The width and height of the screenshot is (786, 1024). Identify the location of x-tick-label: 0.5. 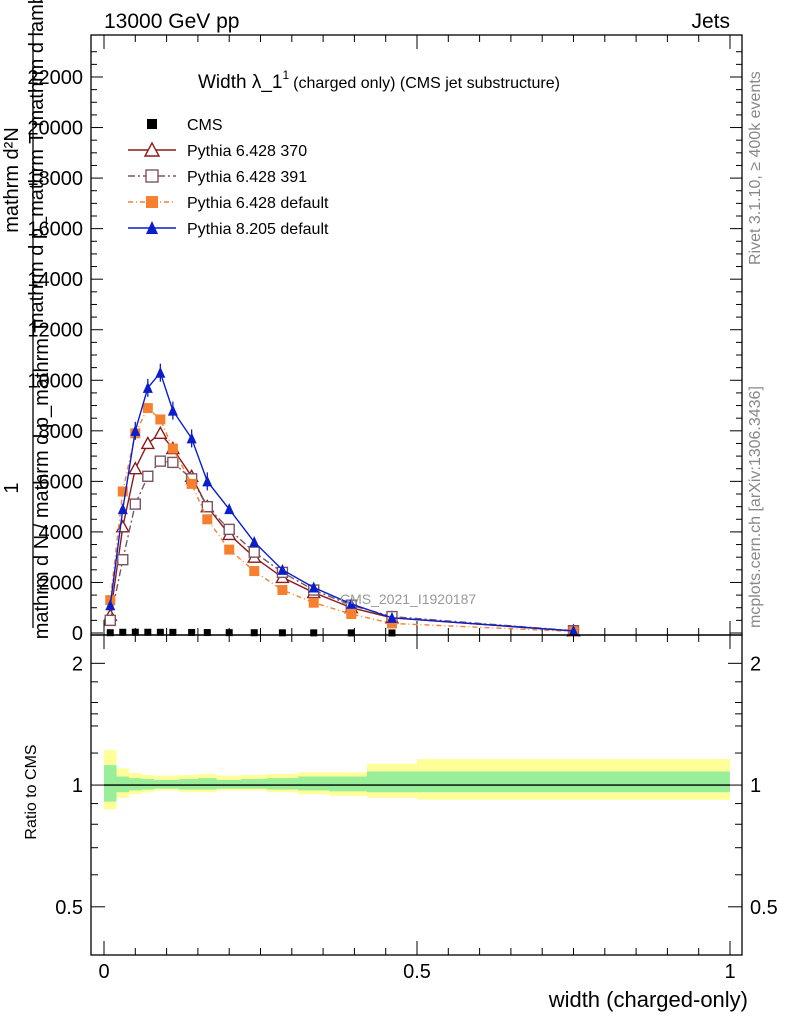
(417, 972).